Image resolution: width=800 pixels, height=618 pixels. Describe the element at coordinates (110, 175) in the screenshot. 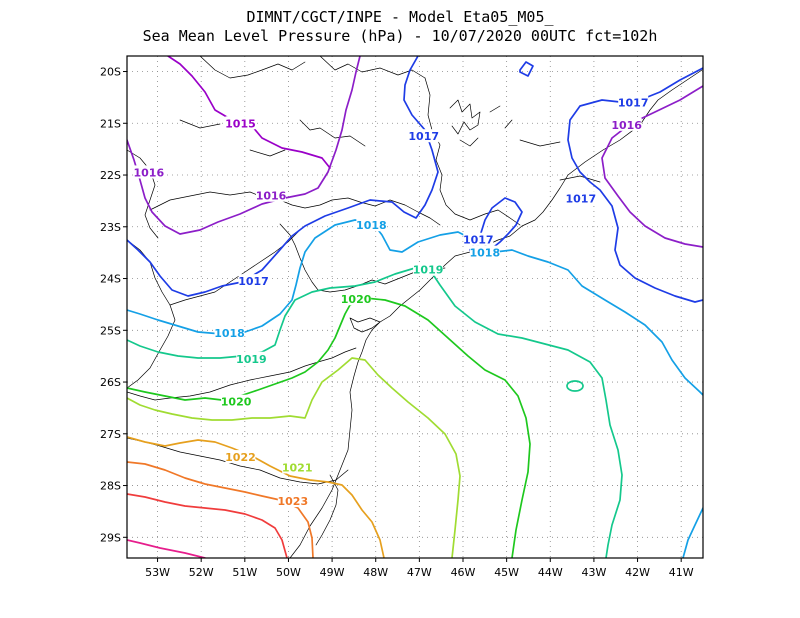

I see `lat-tick-label: 22S` at that location.